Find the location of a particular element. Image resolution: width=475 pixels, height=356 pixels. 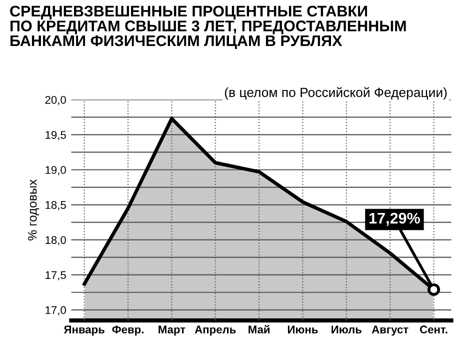

y-tick-label: 19,5 is located at coordinates (56, 135).